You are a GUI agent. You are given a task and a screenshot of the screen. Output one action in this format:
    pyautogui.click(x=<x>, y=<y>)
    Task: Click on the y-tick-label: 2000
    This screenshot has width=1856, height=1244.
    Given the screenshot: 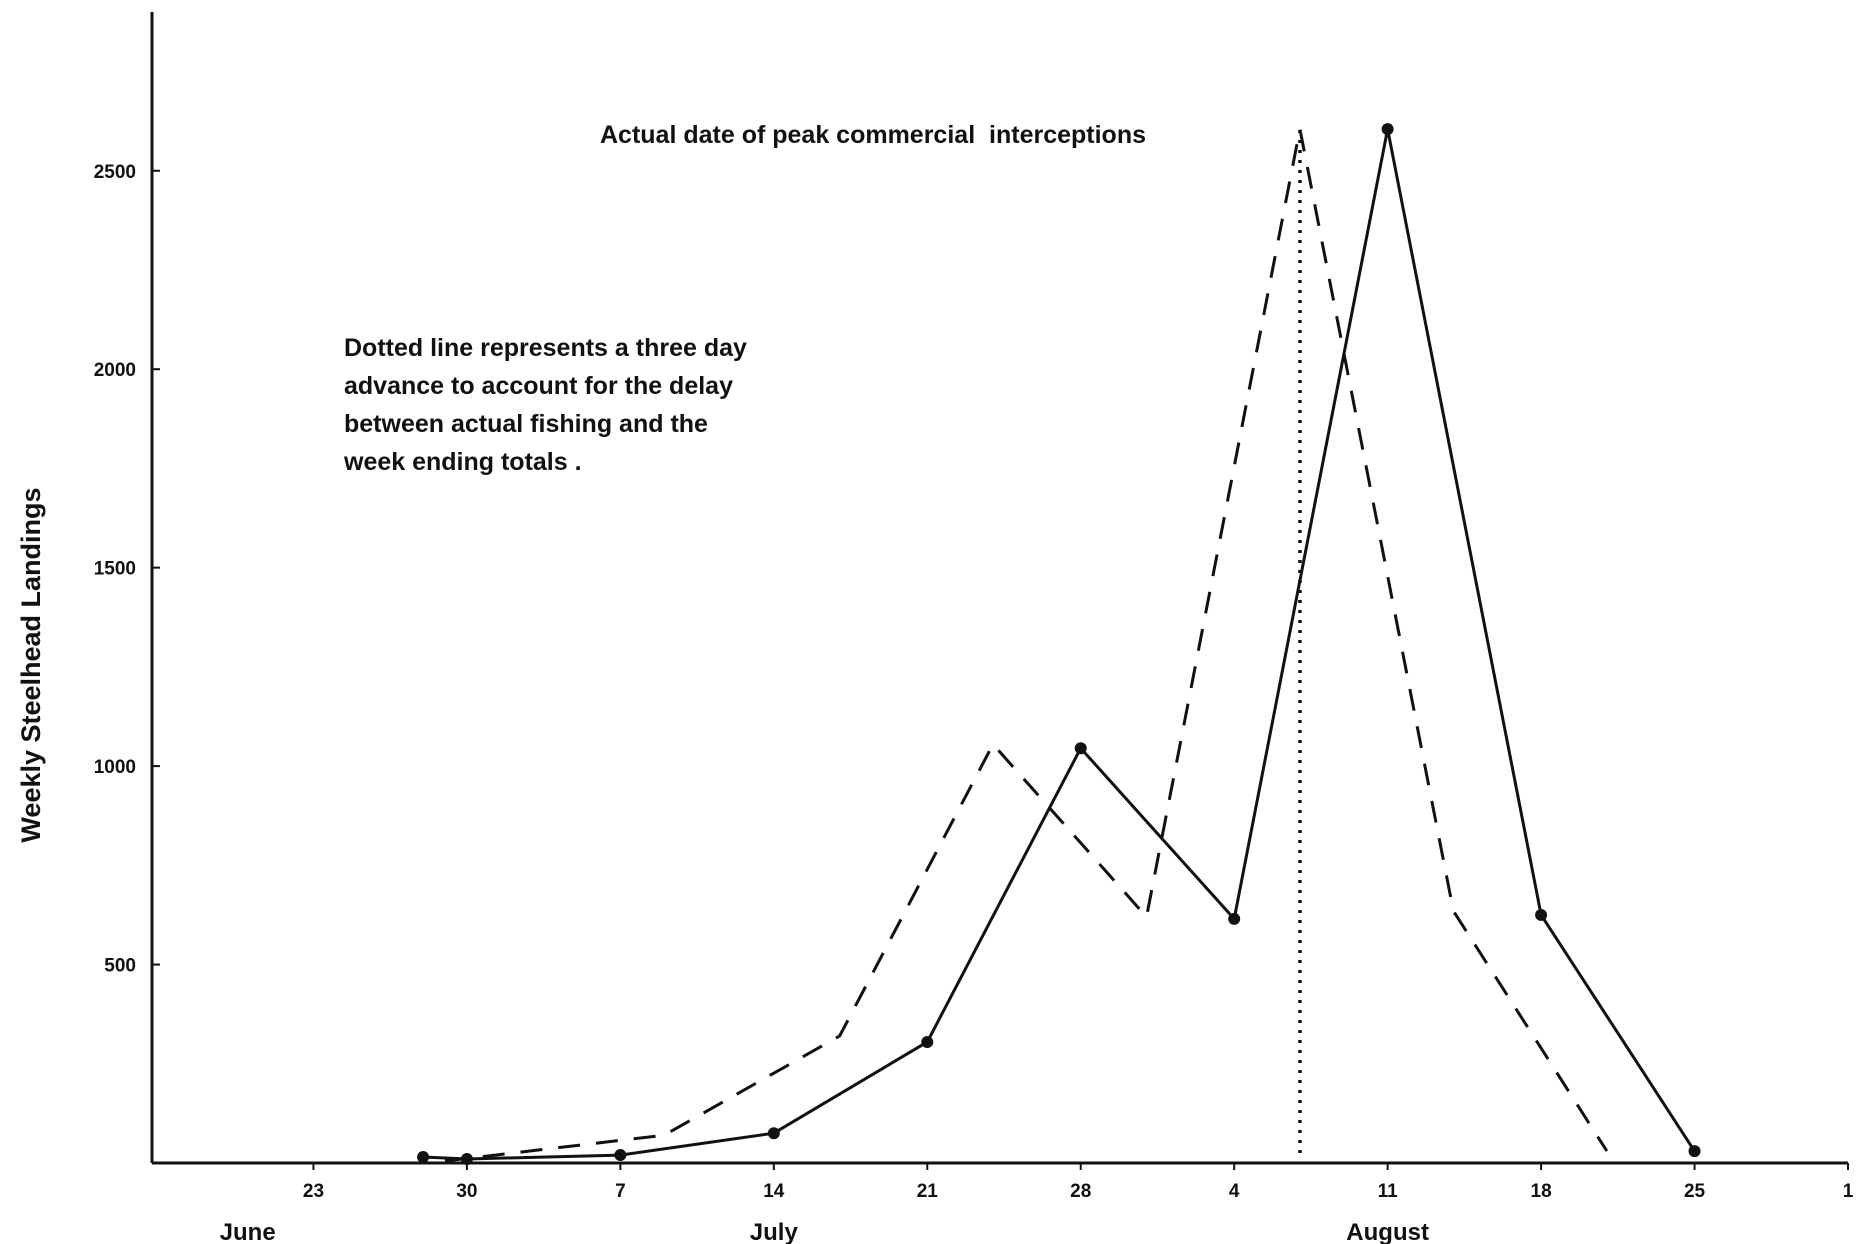 What is the action you would take?
    pyautogui.click(x=115, y=370)
    